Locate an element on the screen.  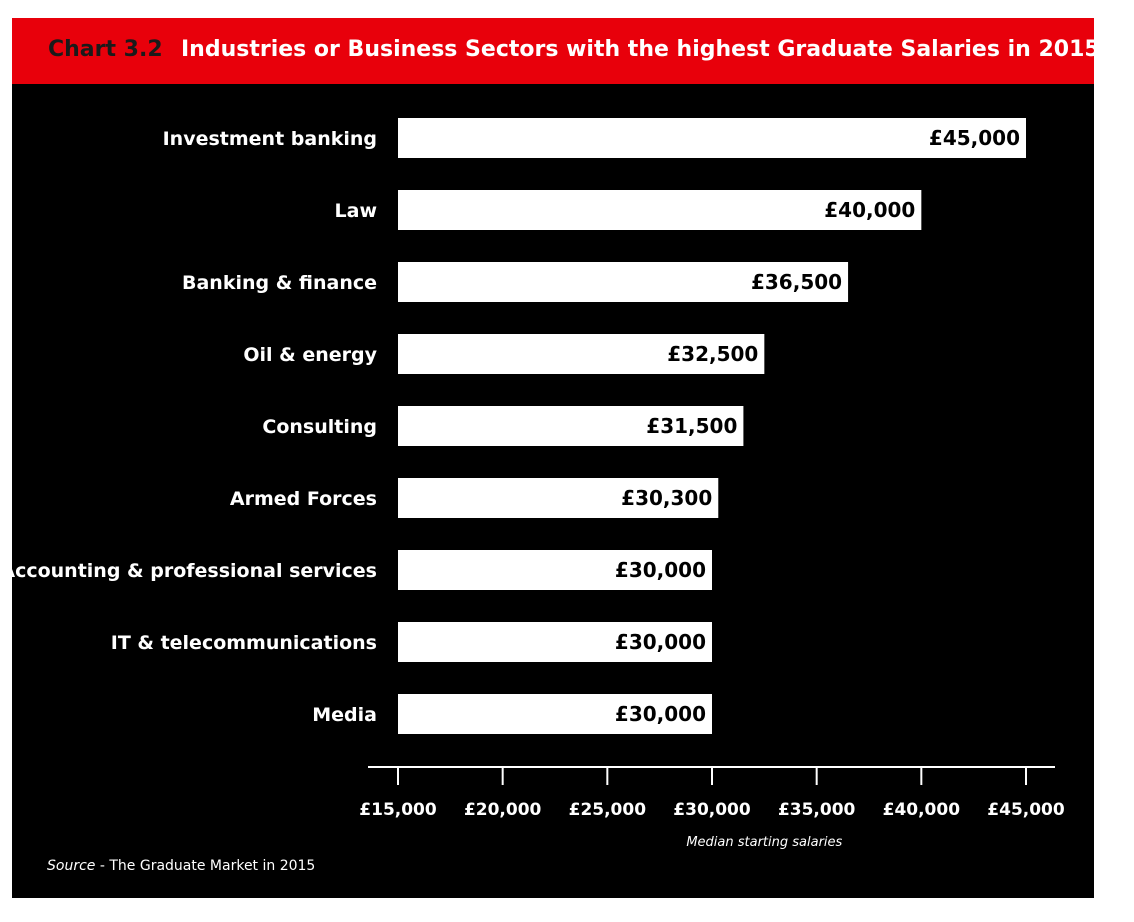
category-label-investment-banking: Investment banking is located at coordinates (270, 139).